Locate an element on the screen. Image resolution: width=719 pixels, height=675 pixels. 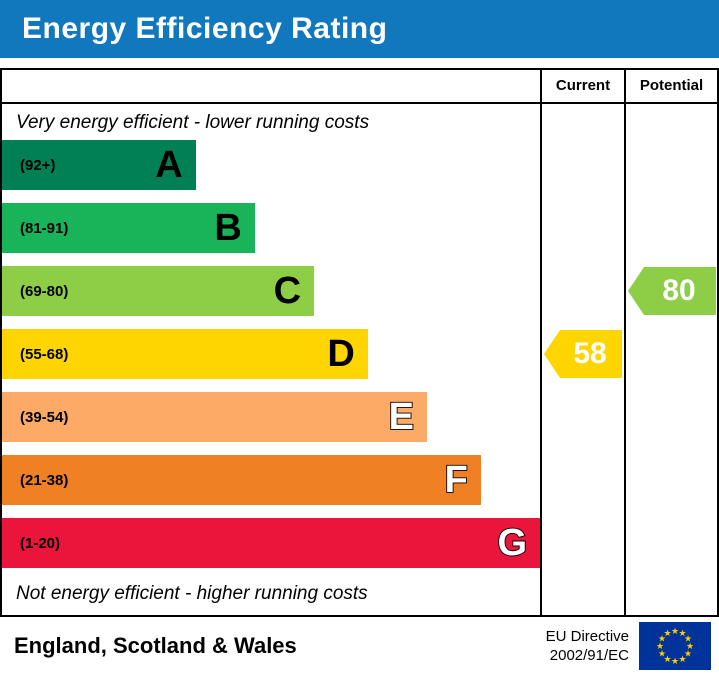
band-letter: F is located at coordinates (456, 480).